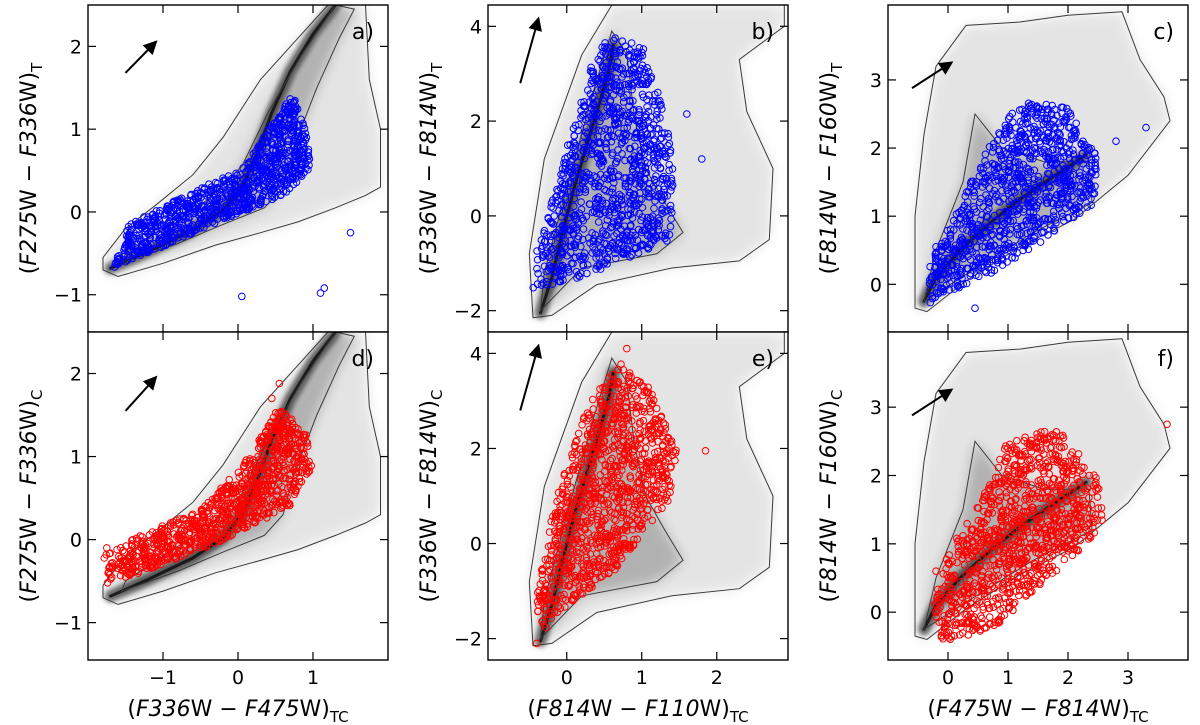 The image size is (1200, 725). What do you see at coordinates (762, 32) in the screenshot?
I see `panel-tag: b)` at bounding box center [762, 32].